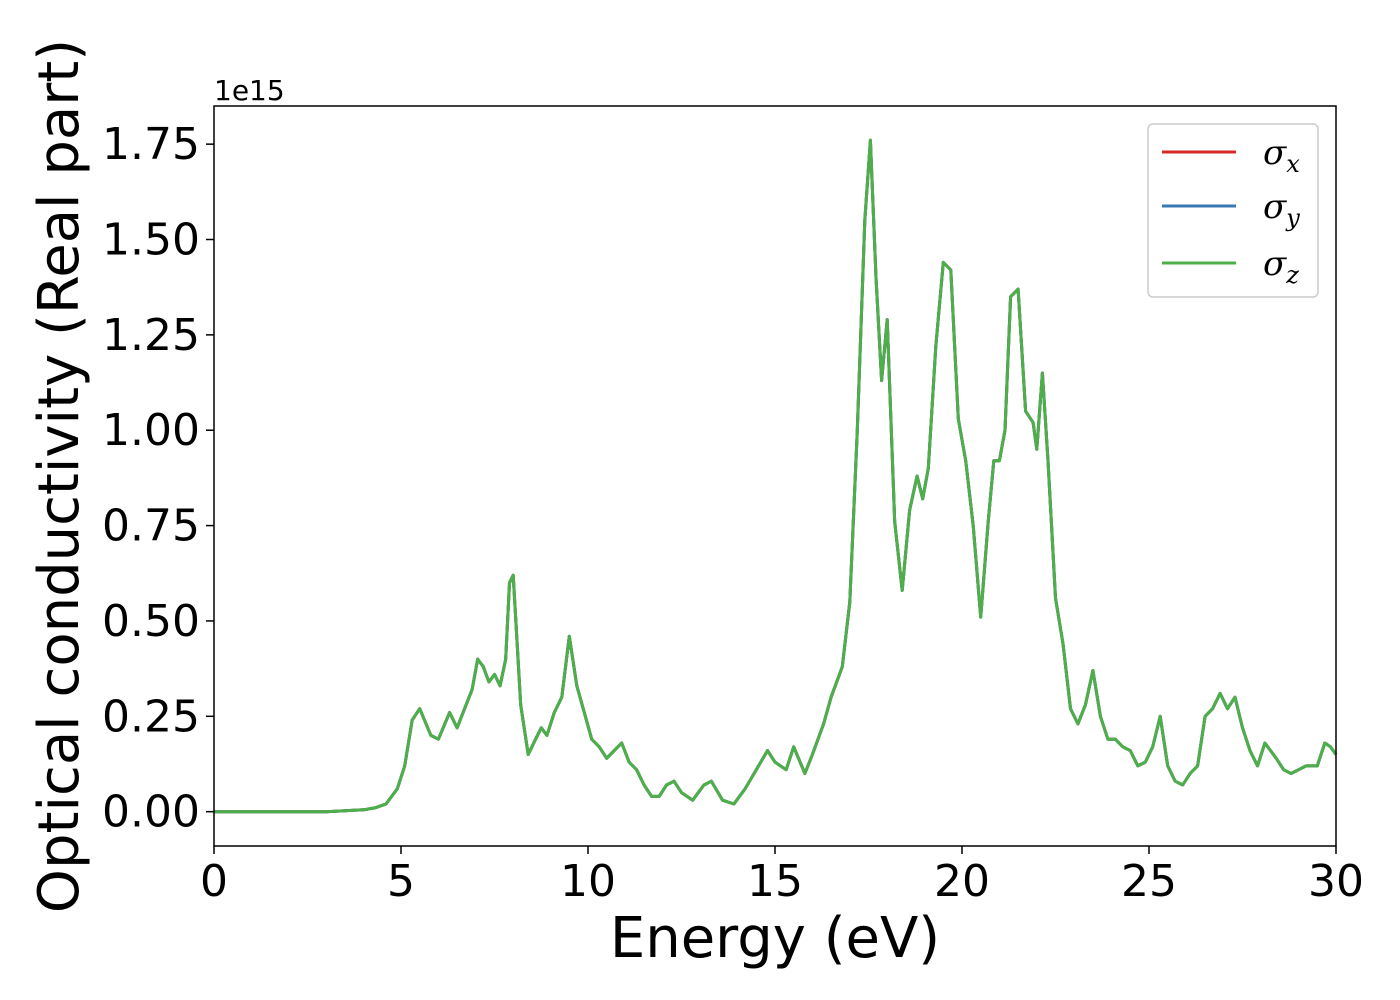 The height and width of the screenshot is (1000, 1400). I want to click on y-tick-label: 0.25, so click(151, 716).